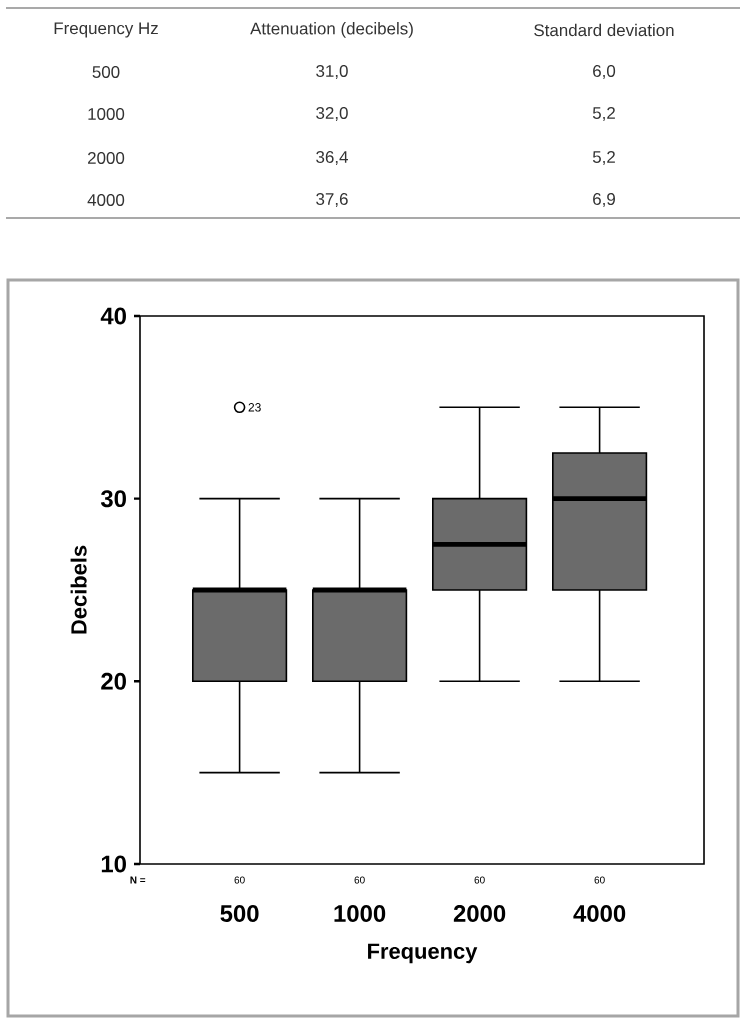 This screenshot has width=746, height=1024. Describe the element at coordinates (423, 953) in the screenshot. I see `x-axis-title: Frequency` at that location.